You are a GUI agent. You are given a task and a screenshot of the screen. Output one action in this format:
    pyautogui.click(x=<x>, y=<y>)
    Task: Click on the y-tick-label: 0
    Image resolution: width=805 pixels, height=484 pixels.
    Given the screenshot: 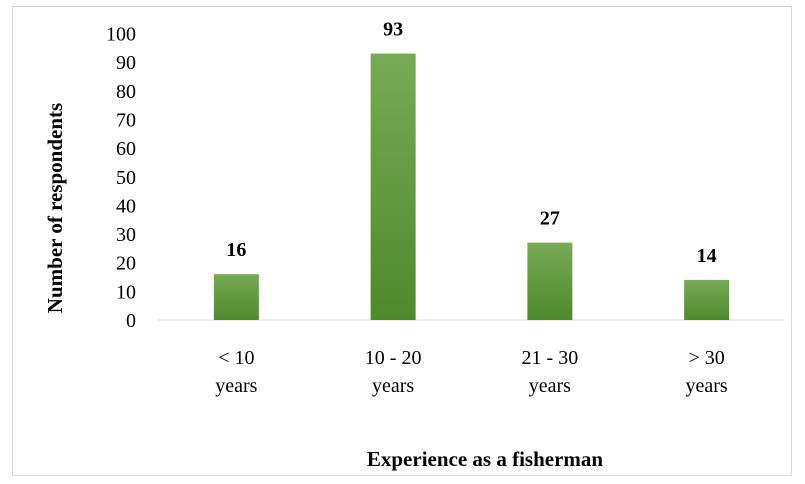 What is the action you would take?
    pyautogui.click(x=131, y=321)
    